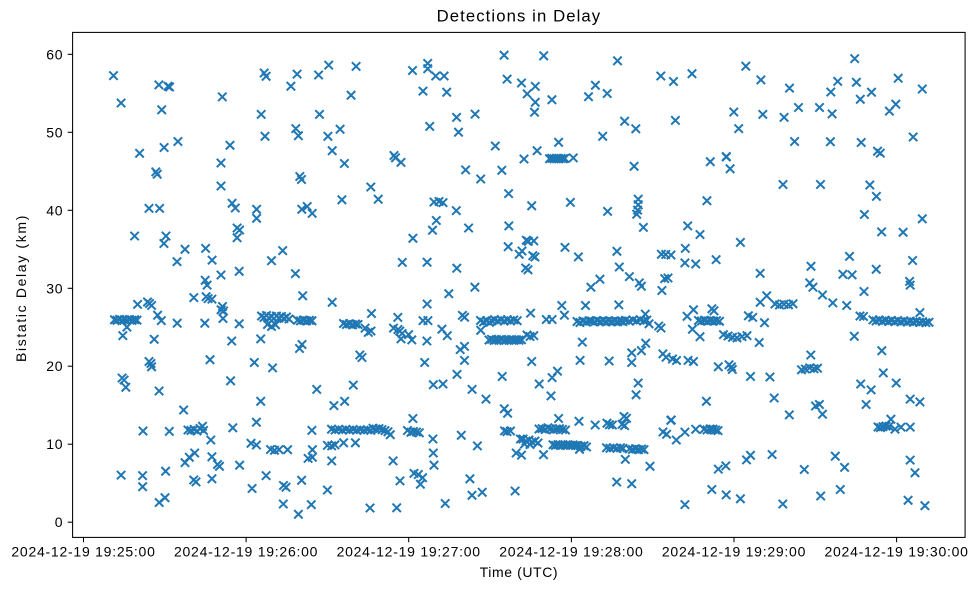 This screenshot has width=979, height=590. What do you see at coordinates (54, 210) in the screenshot?
I see `svg-text: 40` at bounding box center [54, 210].